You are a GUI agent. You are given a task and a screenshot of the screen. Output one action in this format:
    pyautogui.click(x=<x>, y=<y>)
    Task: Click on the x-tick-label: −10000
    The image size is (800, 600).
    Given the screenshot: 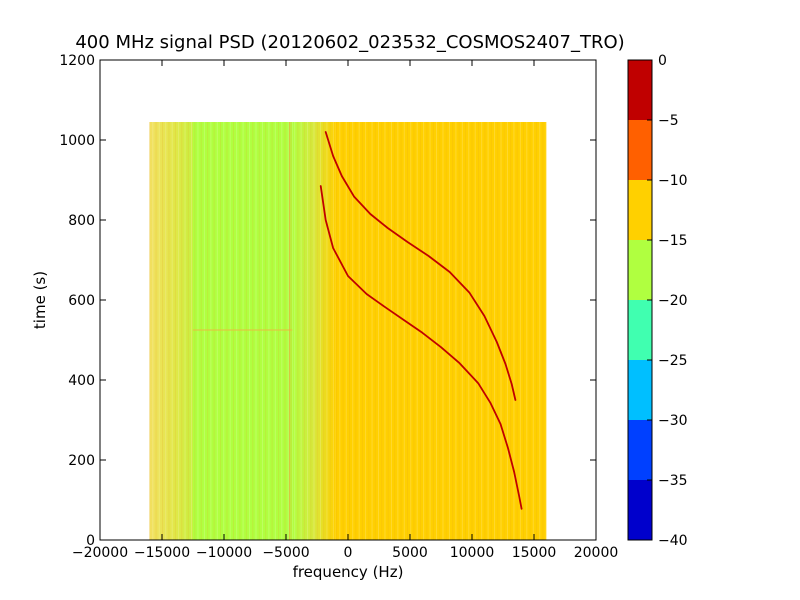 What is the action you would take?
    pyautogui.click(x=224, y=553)
    